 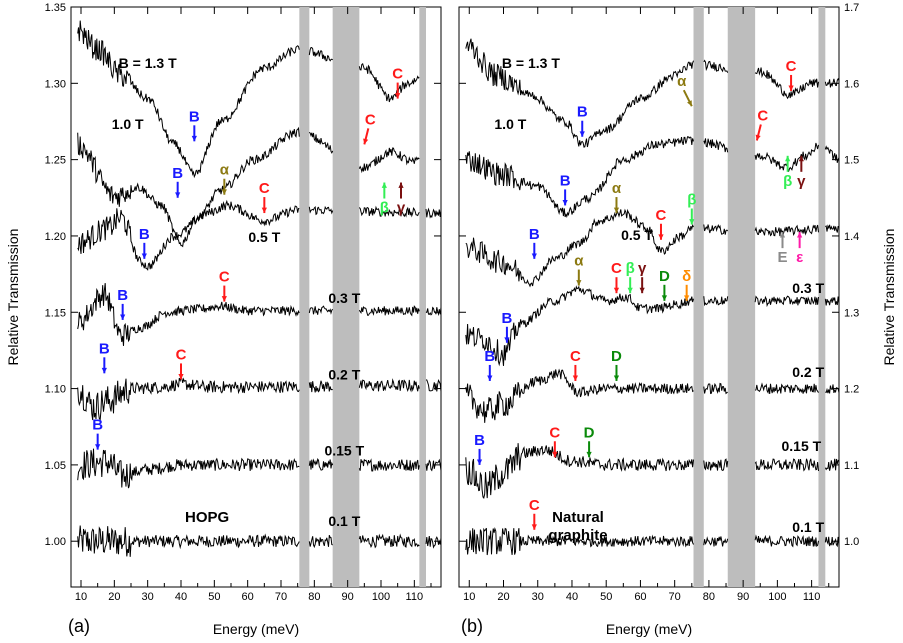 I want to click on annotation-label-a-8: C, so click(x=264, y=188).